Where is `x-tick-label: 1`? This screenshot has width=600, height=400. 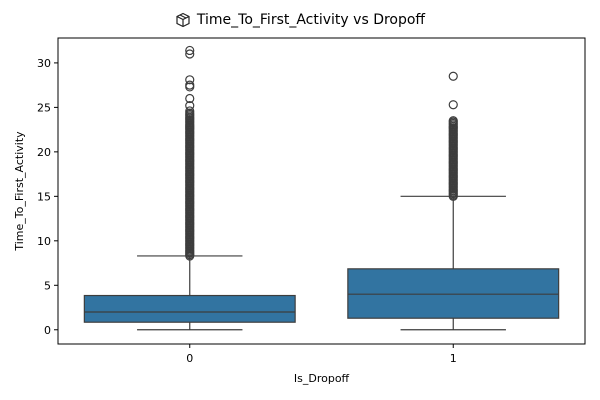 x-tick-label: 1 is located at coordinates (453, 358).